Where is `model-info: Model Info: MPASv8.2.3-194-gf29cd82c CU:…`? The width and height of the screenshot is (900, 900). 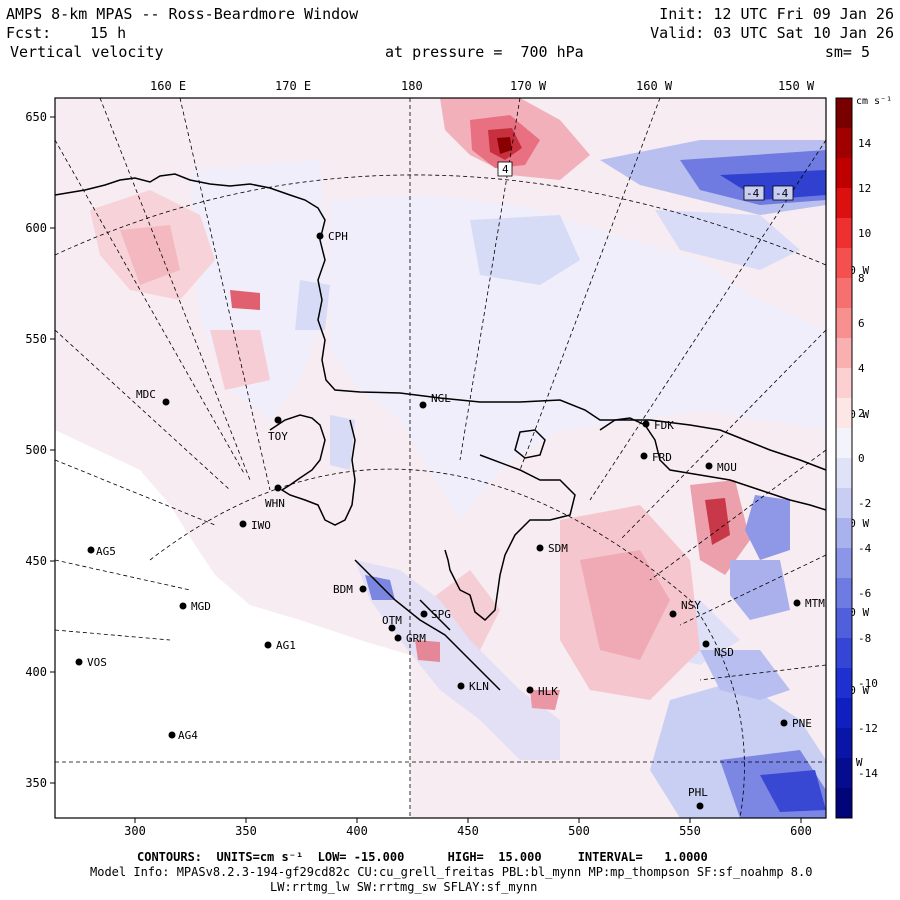
model-info: Model Info: MPASv8.2.3-194-gf29cd82c CU:… is located at coordinates (451, 872).